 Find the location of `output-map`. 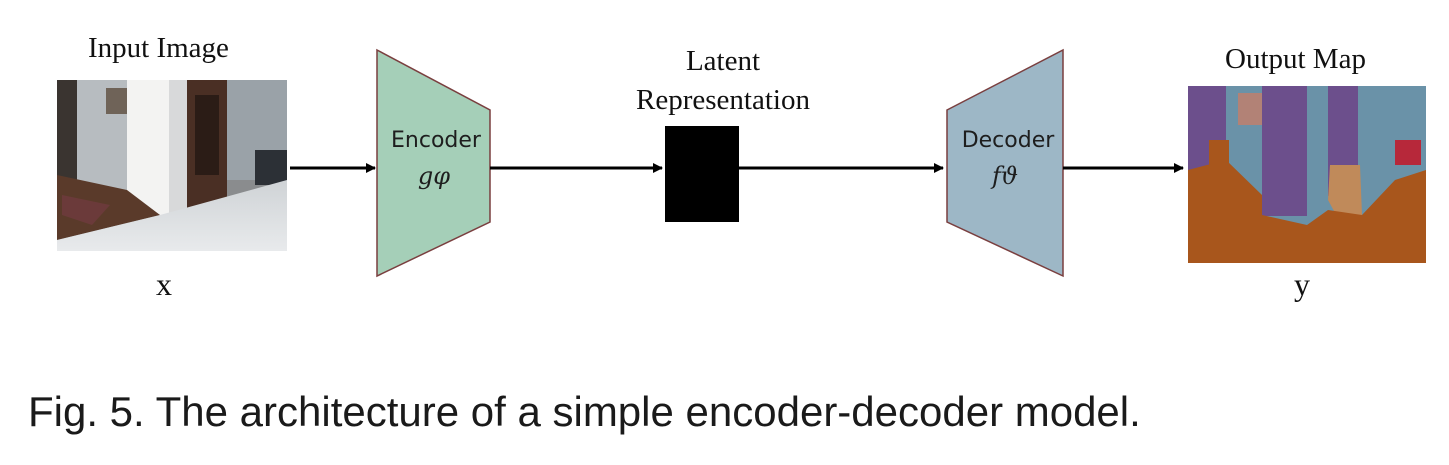

output-map is located at coordinates (1307, 174).